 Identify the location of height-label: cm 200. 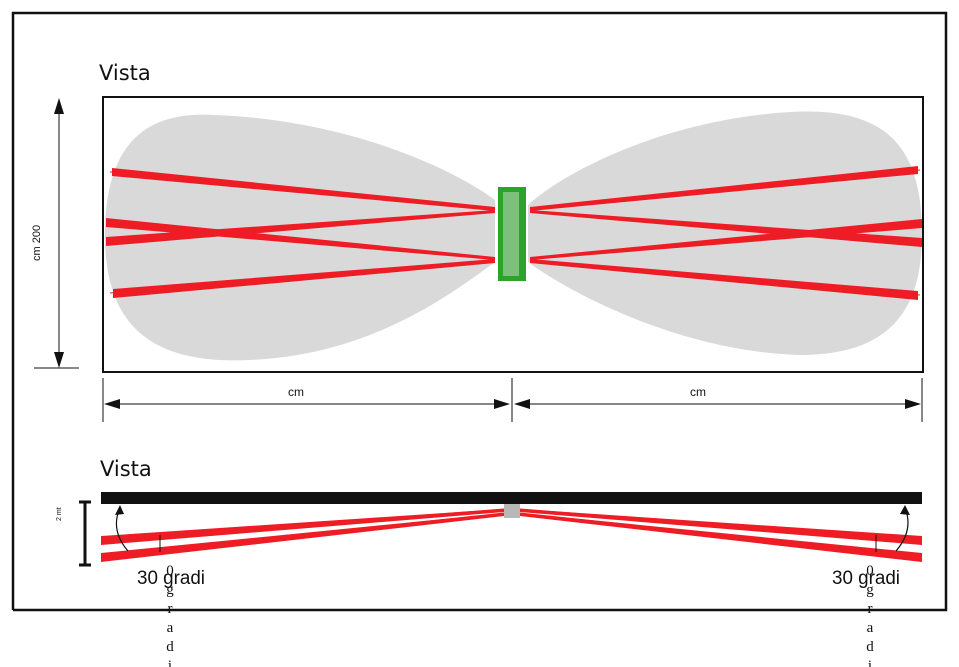
(37, 243).